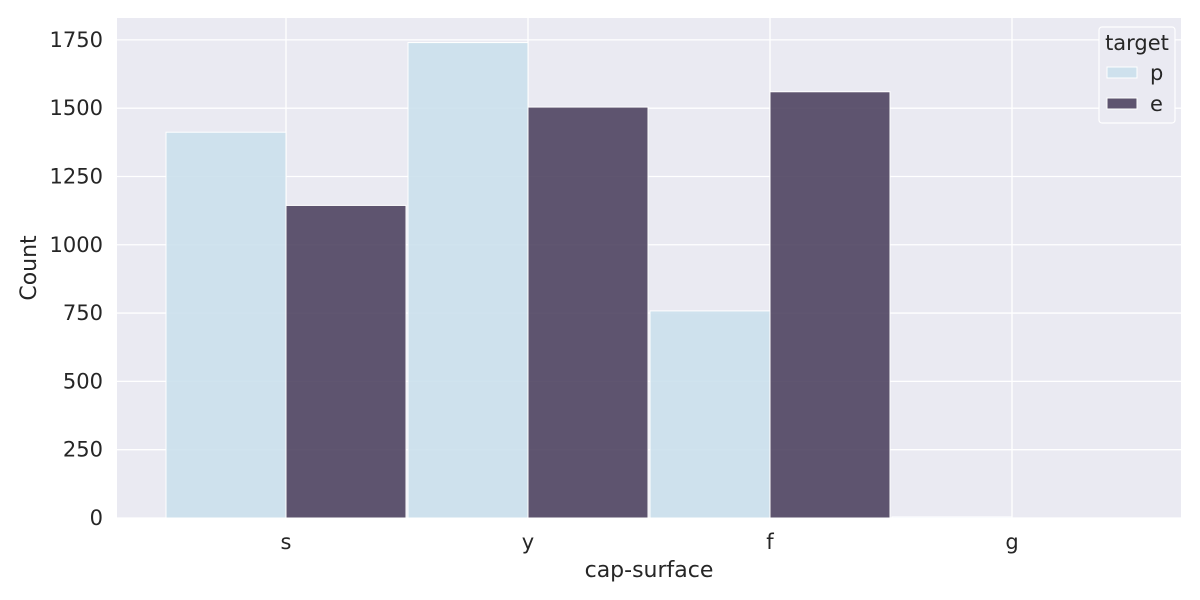 This screenshot has width=1200, height=600. Describe the element at coordinates (649, 570) in the screenshot. I see `x-axis-title: cap-surface` at that location.